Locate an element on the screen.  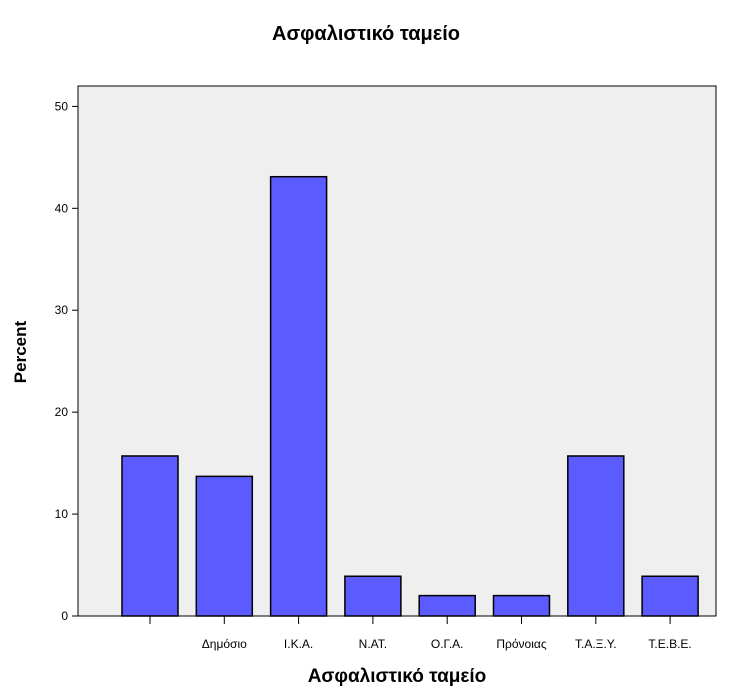
chart-title: Ασφαλιστικό ταμείο is located at coordinates (366, 34).